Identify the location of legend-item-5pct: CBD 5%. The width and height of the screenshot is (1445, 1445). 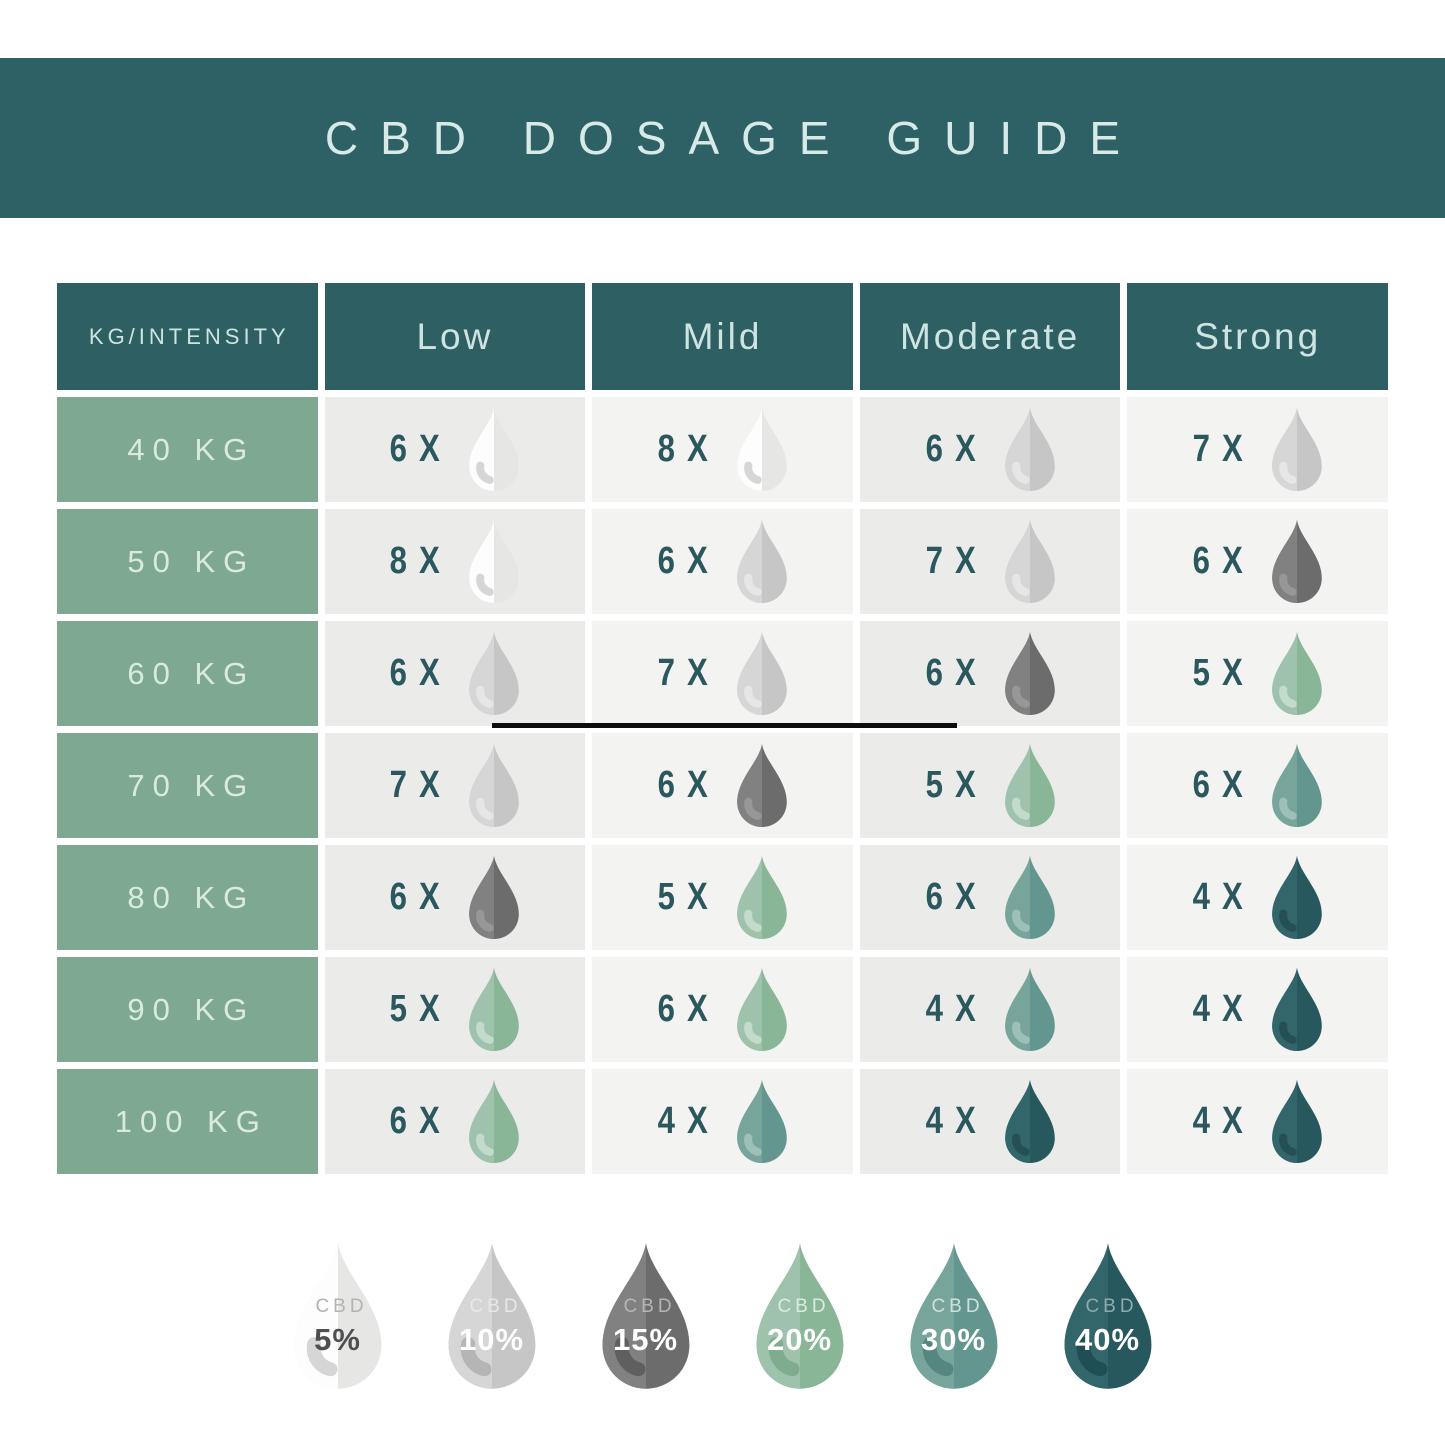
(338, 1316).